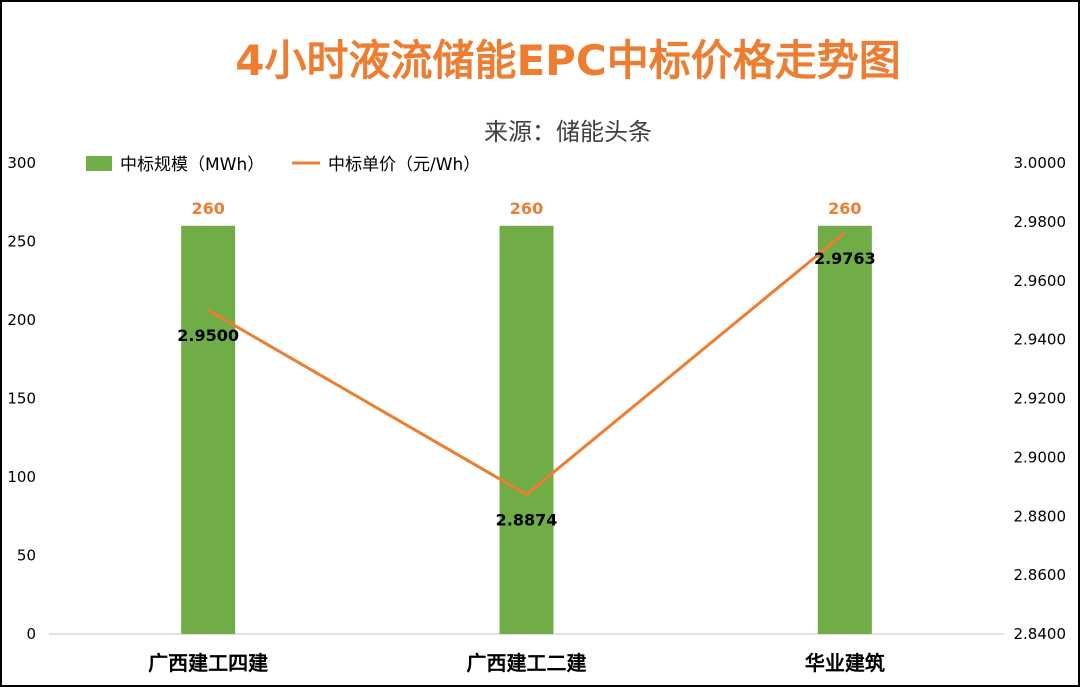 The height and width of the screenshot is (687, 1080). What do you see at coordinates (1040, 163) in the screenshot?
I see `y-right-tick-label: 3.0000` at bounding box center [1040, 163].